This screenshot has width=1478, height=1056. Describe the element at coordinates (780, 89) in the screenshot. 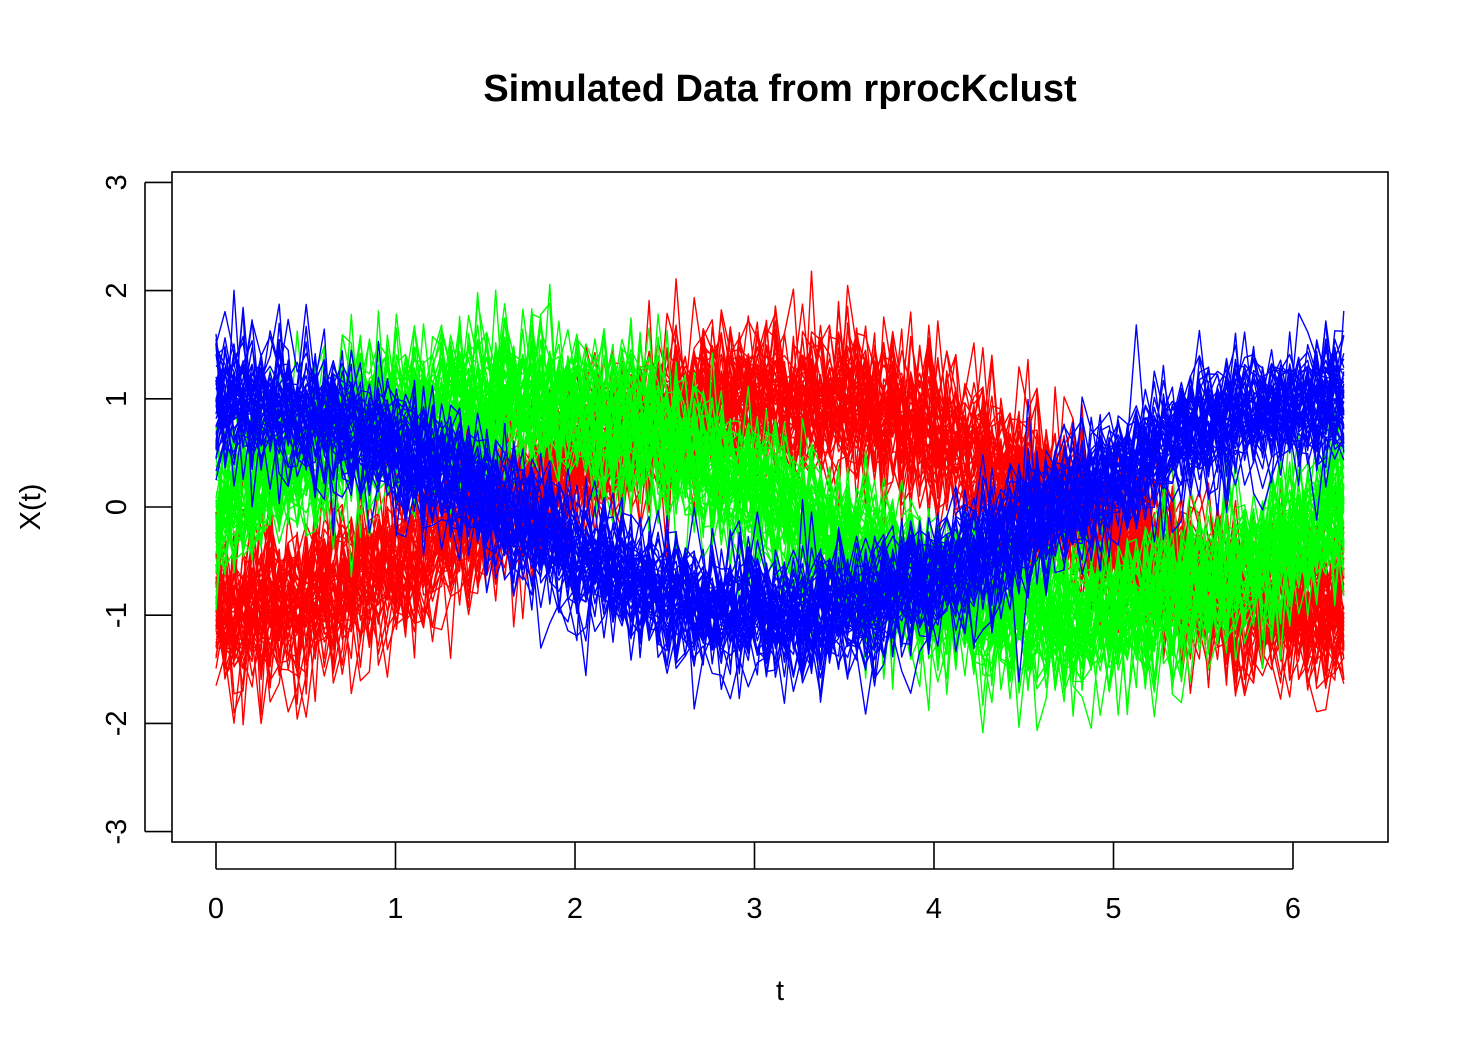

I see `chart-title: Simulated Data from rprocKclust` at that location.